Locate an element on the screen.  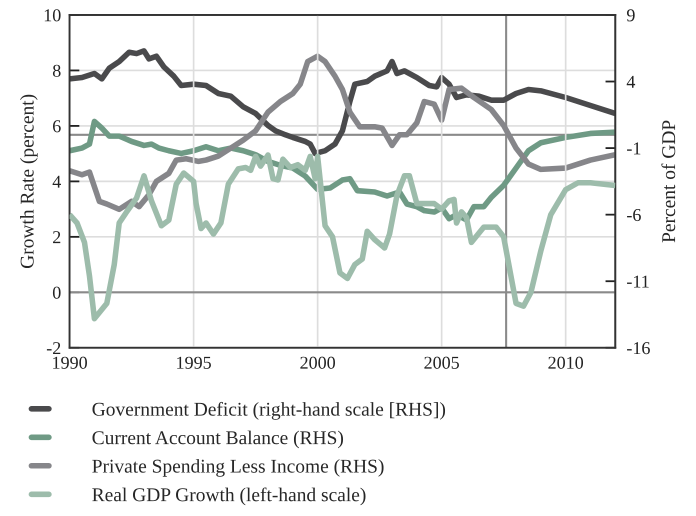
y2-tick-label: -1 is located at coordinates (633, 148).